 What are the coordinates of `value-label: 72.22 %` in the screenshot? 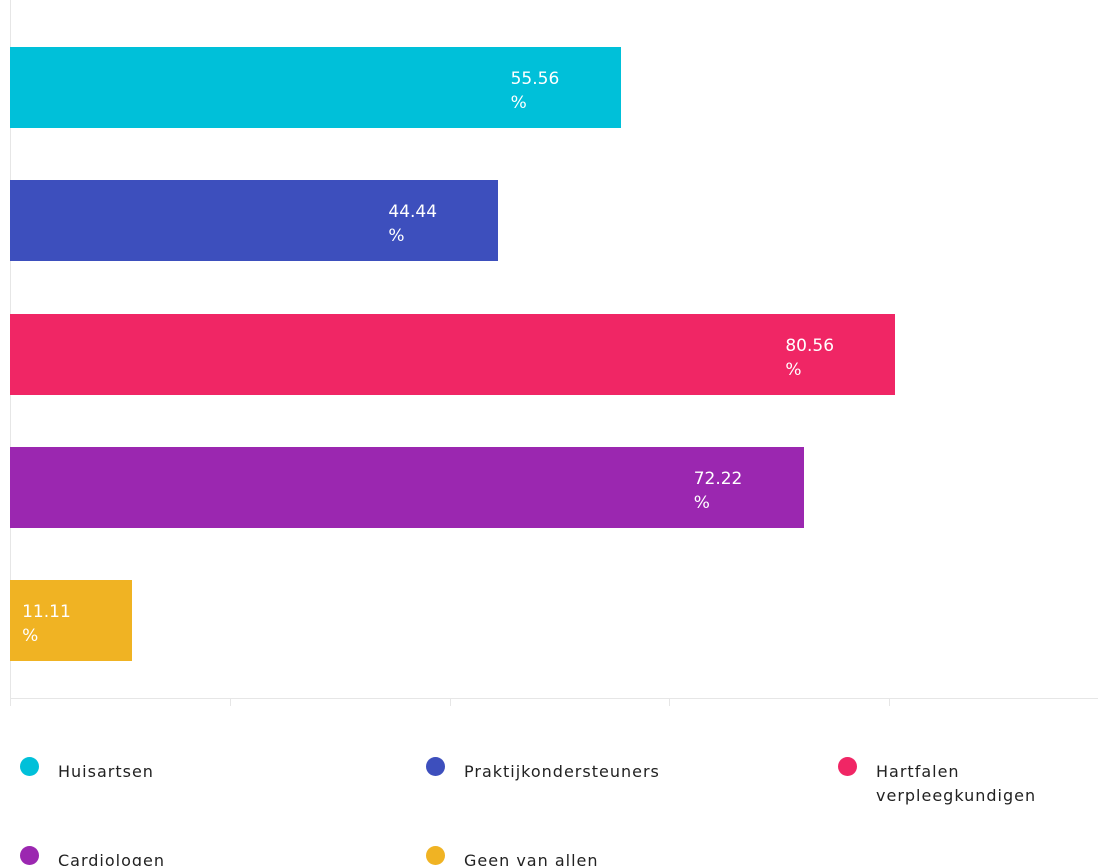 It's located at (718, 490).